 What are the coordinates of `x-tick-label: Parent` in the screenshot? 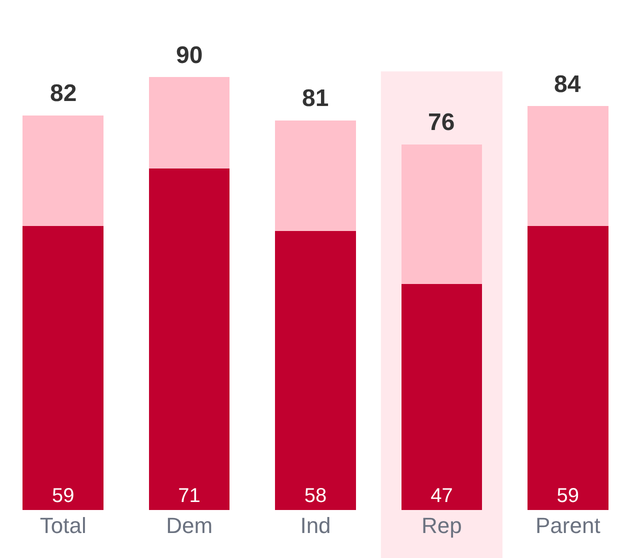 It's located at (567, 525).